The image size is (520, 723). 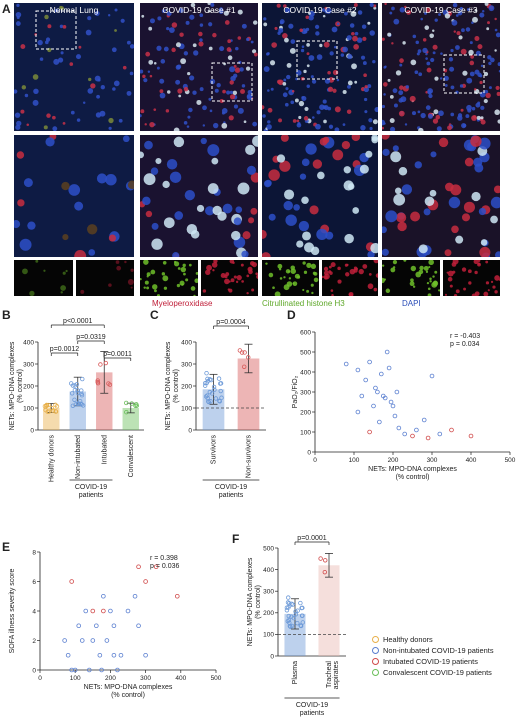 I want to click on legend-marker, so click(x=375, y=650).